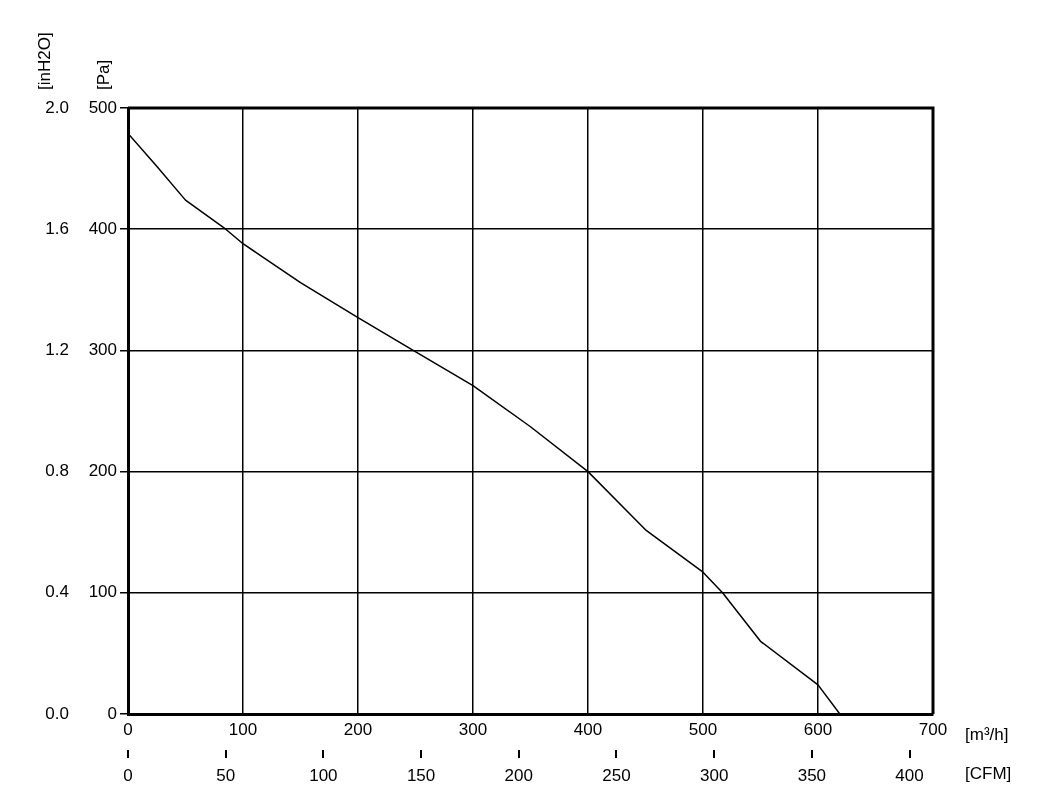  Describe the element at coordinates (102, 228) in the screenshot. I see `y-tick-label: 400` at that location.